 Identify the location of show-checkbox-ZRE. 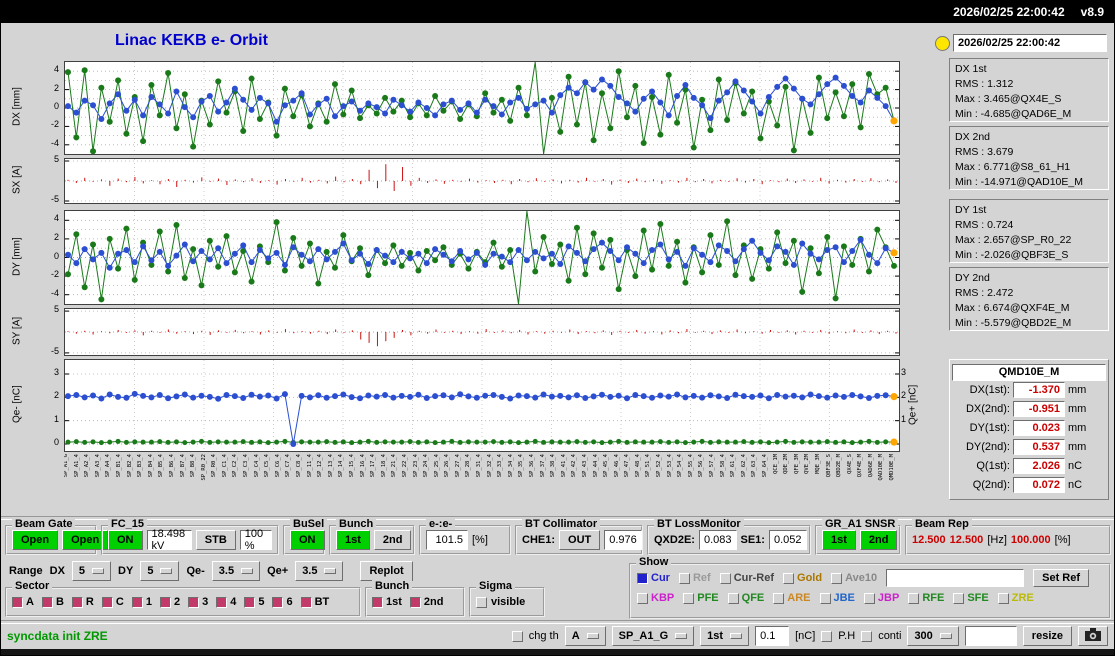
(1003, 598).